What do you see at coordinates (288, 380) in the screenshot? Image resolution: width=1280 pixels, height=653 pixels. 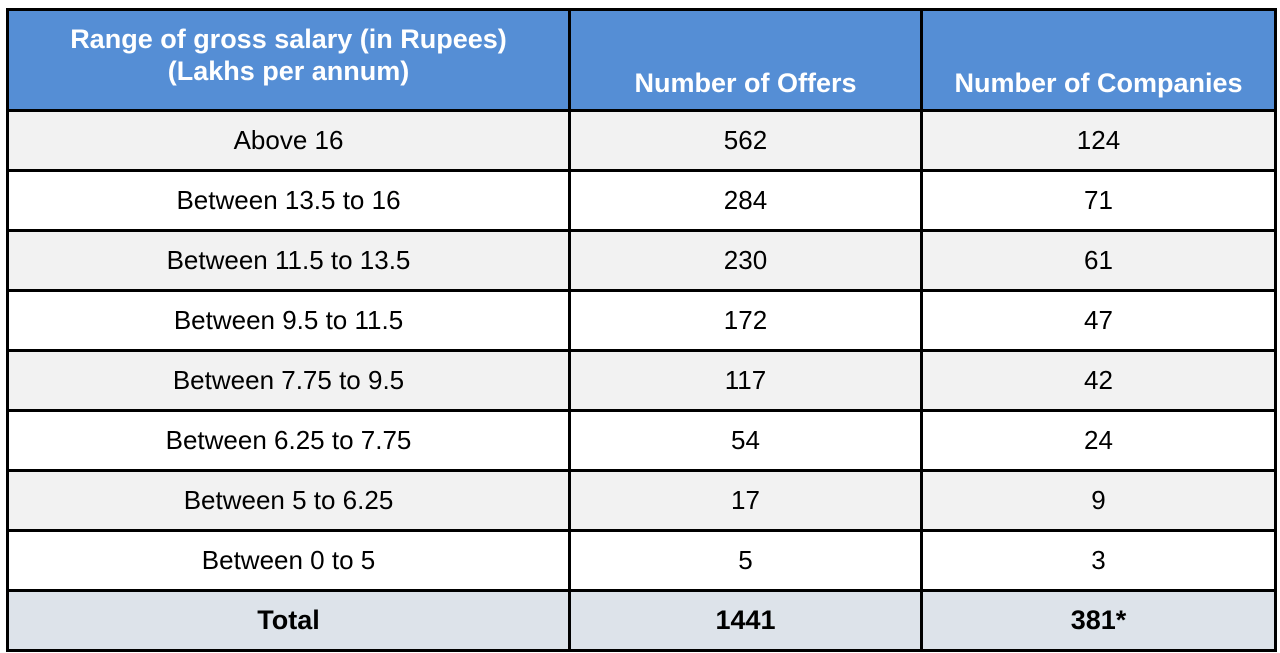 I see `cell-range: Between 7.75 to 9.5` at bounding box center [288, 380].